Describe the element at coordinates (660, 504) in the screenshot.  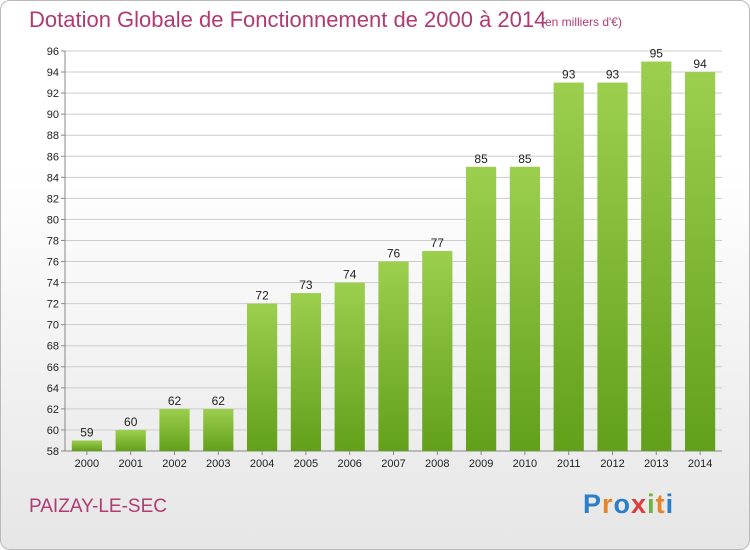
I see `logo-letter: t` at that location.